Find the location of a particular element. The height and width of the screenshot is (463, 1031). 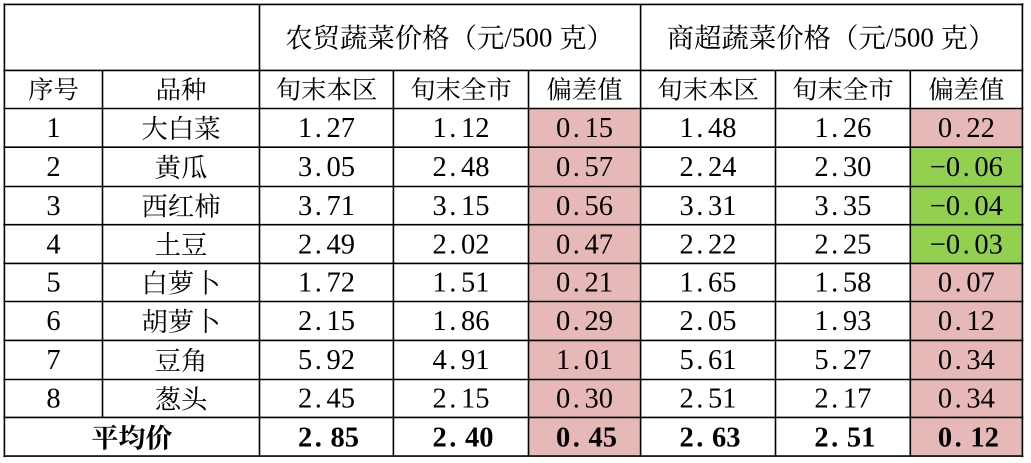

svg-text: 3 is located at coordinates (53, 206).